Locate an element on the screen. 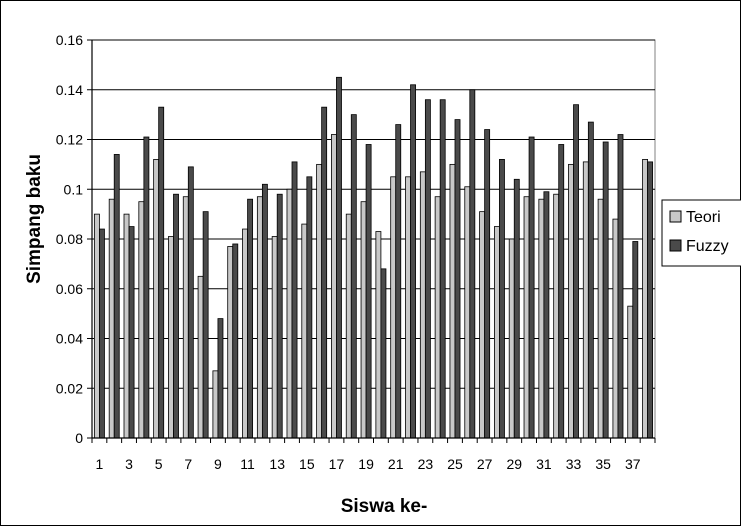  x-tick-label: 13 is located at coordinates (277, 464).